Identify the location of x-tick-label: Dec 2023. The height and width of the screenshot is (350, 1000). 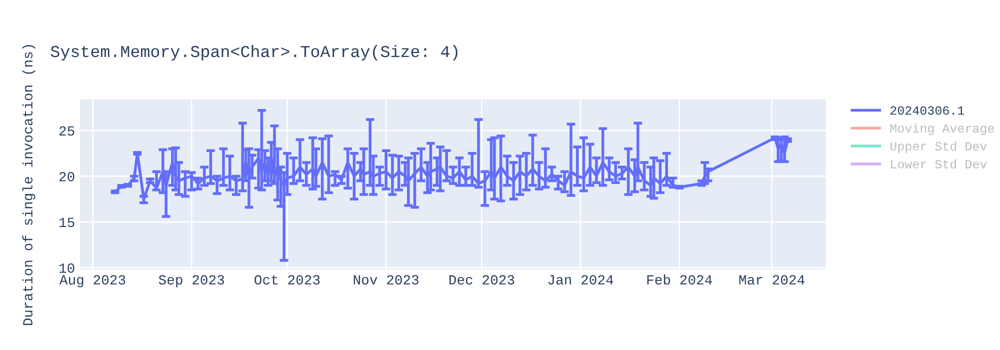
(481, 280).